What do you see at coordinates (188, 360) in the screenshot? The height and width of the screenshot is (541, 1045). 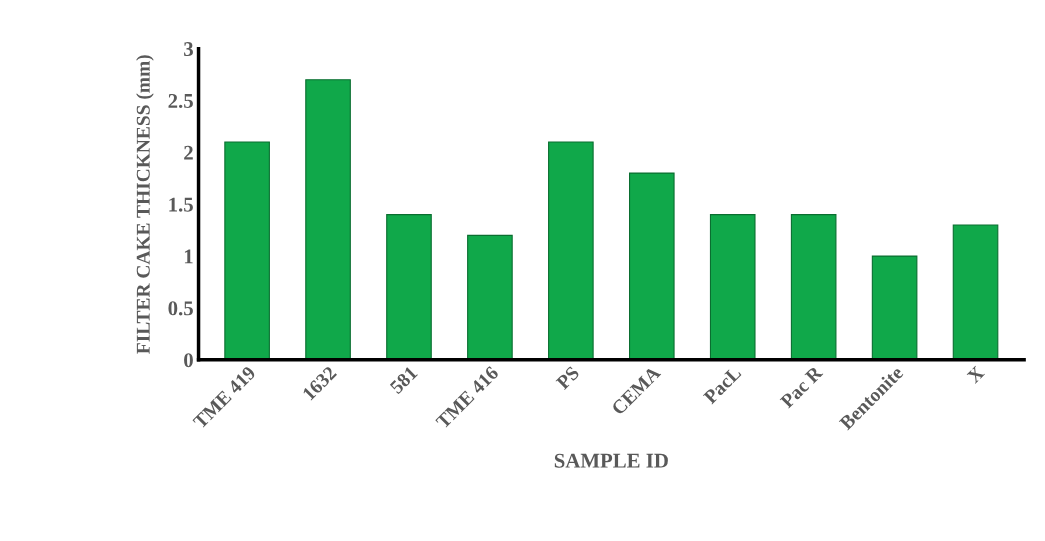 I see `y-tick-label: 0` at bounding box center [188, 360].